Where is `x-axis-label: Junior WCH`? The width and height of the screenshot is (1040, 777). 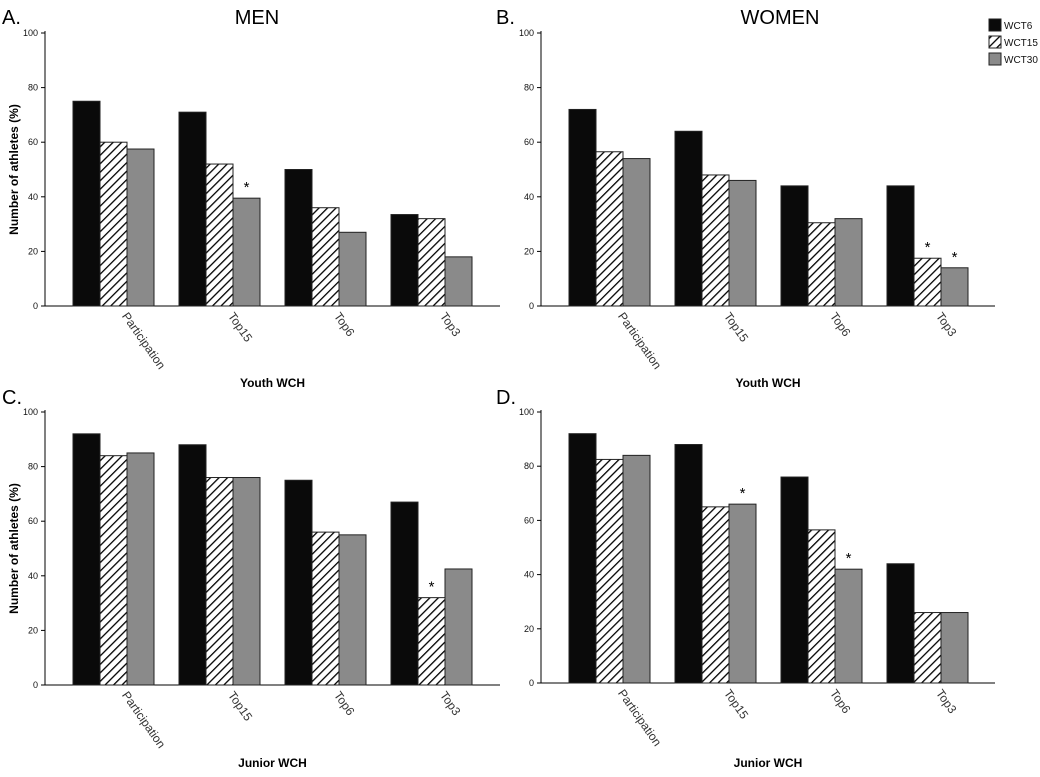
x-axis-label: Junior WCH is located at coordinates (272, 763).